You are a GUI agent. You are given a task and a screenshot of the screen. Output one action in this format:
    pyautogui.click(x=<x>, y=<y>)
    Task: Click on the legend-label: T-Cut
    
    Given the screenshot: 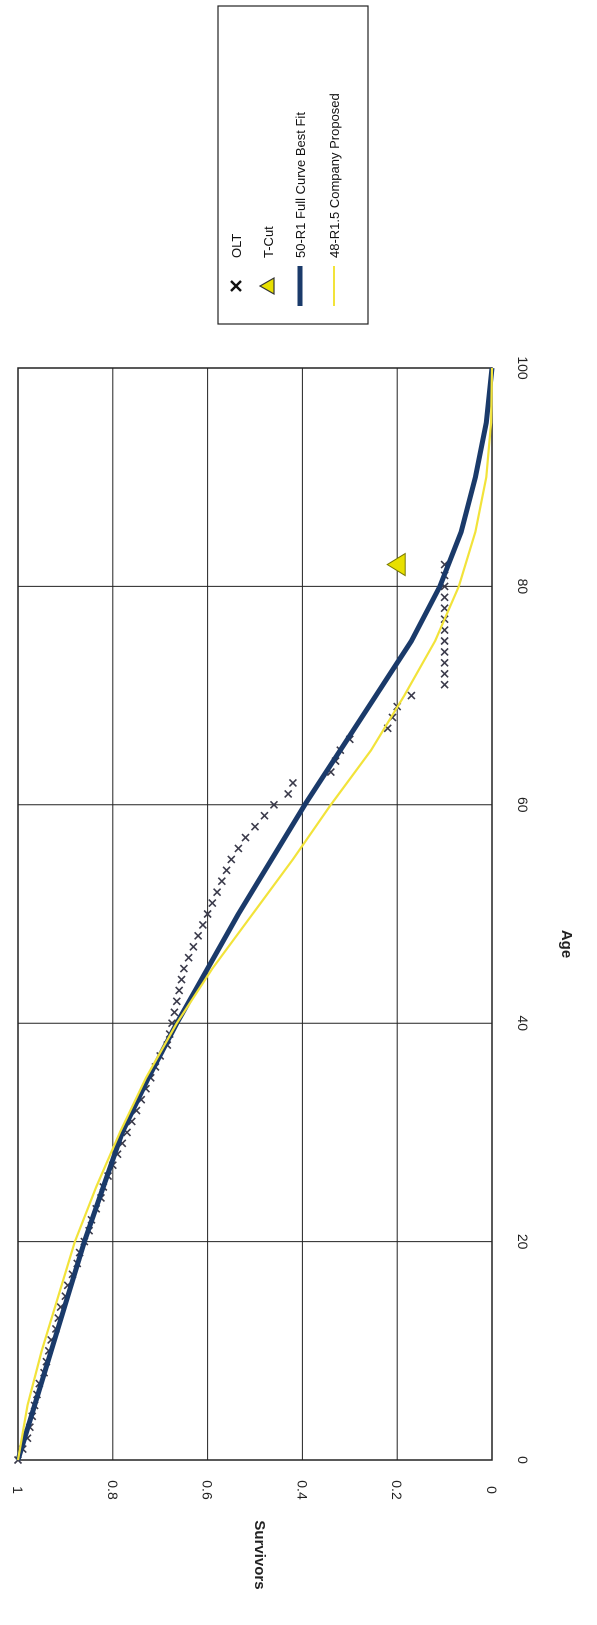 What is the action you would take?
    pyautogui.click(x=268, y=242)
    